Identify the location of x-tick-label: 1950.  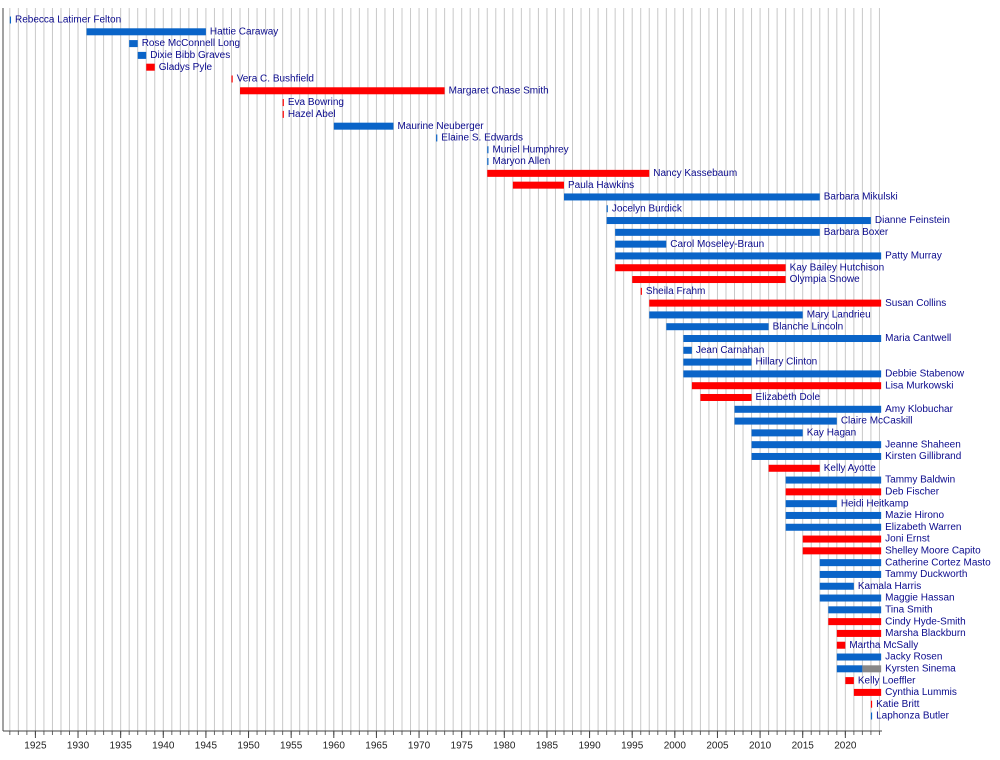
(248, 746).